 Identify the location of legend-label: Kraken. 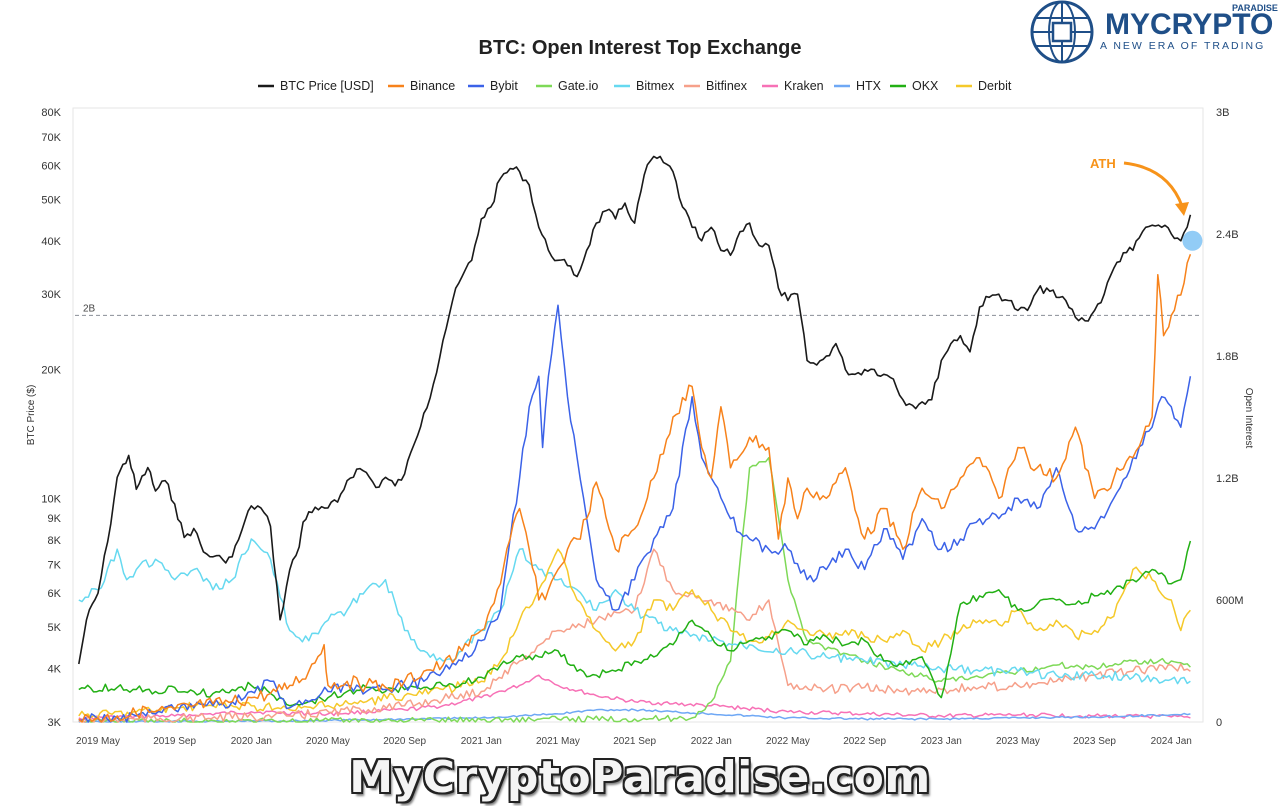
(804, 86).